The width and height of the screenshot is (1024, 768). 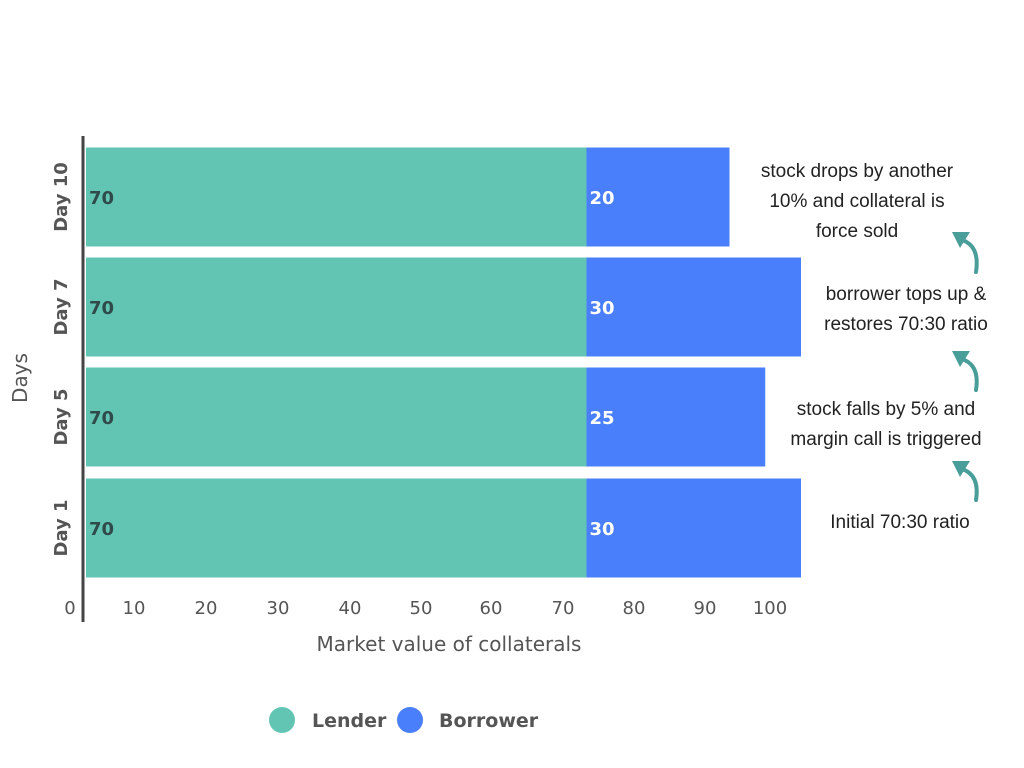 I want to click on annotation-line: borrower tops up &, so click(x=906, y=294).